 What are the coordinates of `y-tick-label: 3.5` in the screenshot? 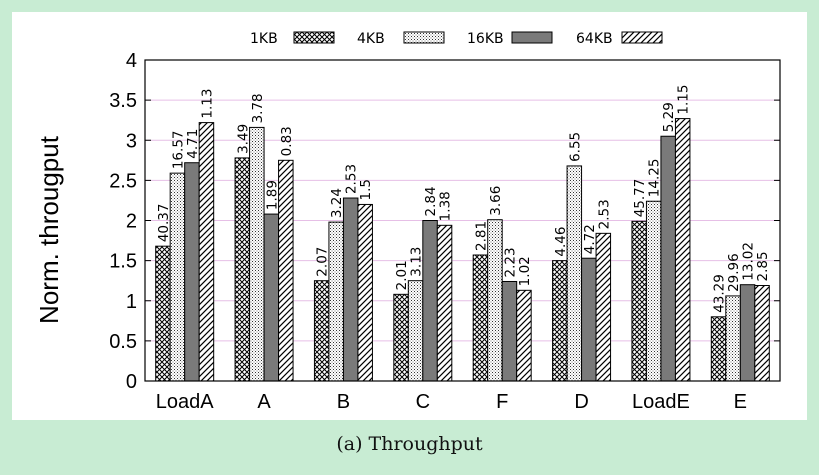 It's located at (123, 101).